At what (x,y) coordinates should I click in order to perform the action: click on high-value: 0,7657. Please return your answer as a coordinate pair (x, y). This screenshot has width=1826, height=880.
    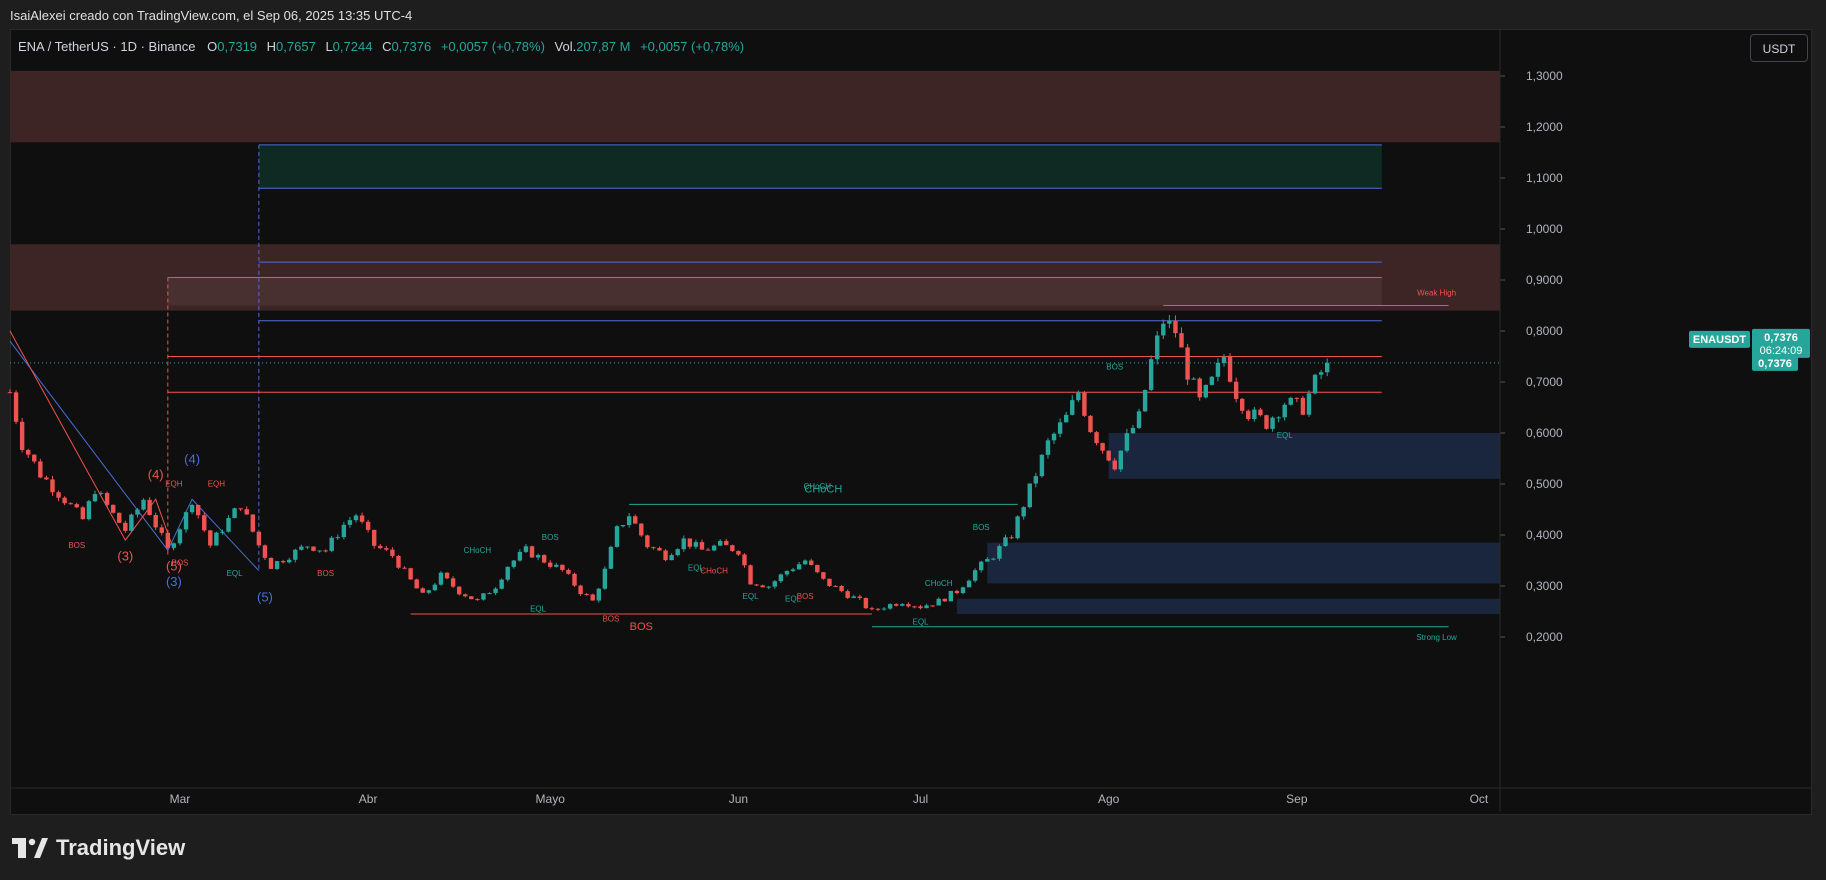
    Looking at the image, I should click on (296, 46).